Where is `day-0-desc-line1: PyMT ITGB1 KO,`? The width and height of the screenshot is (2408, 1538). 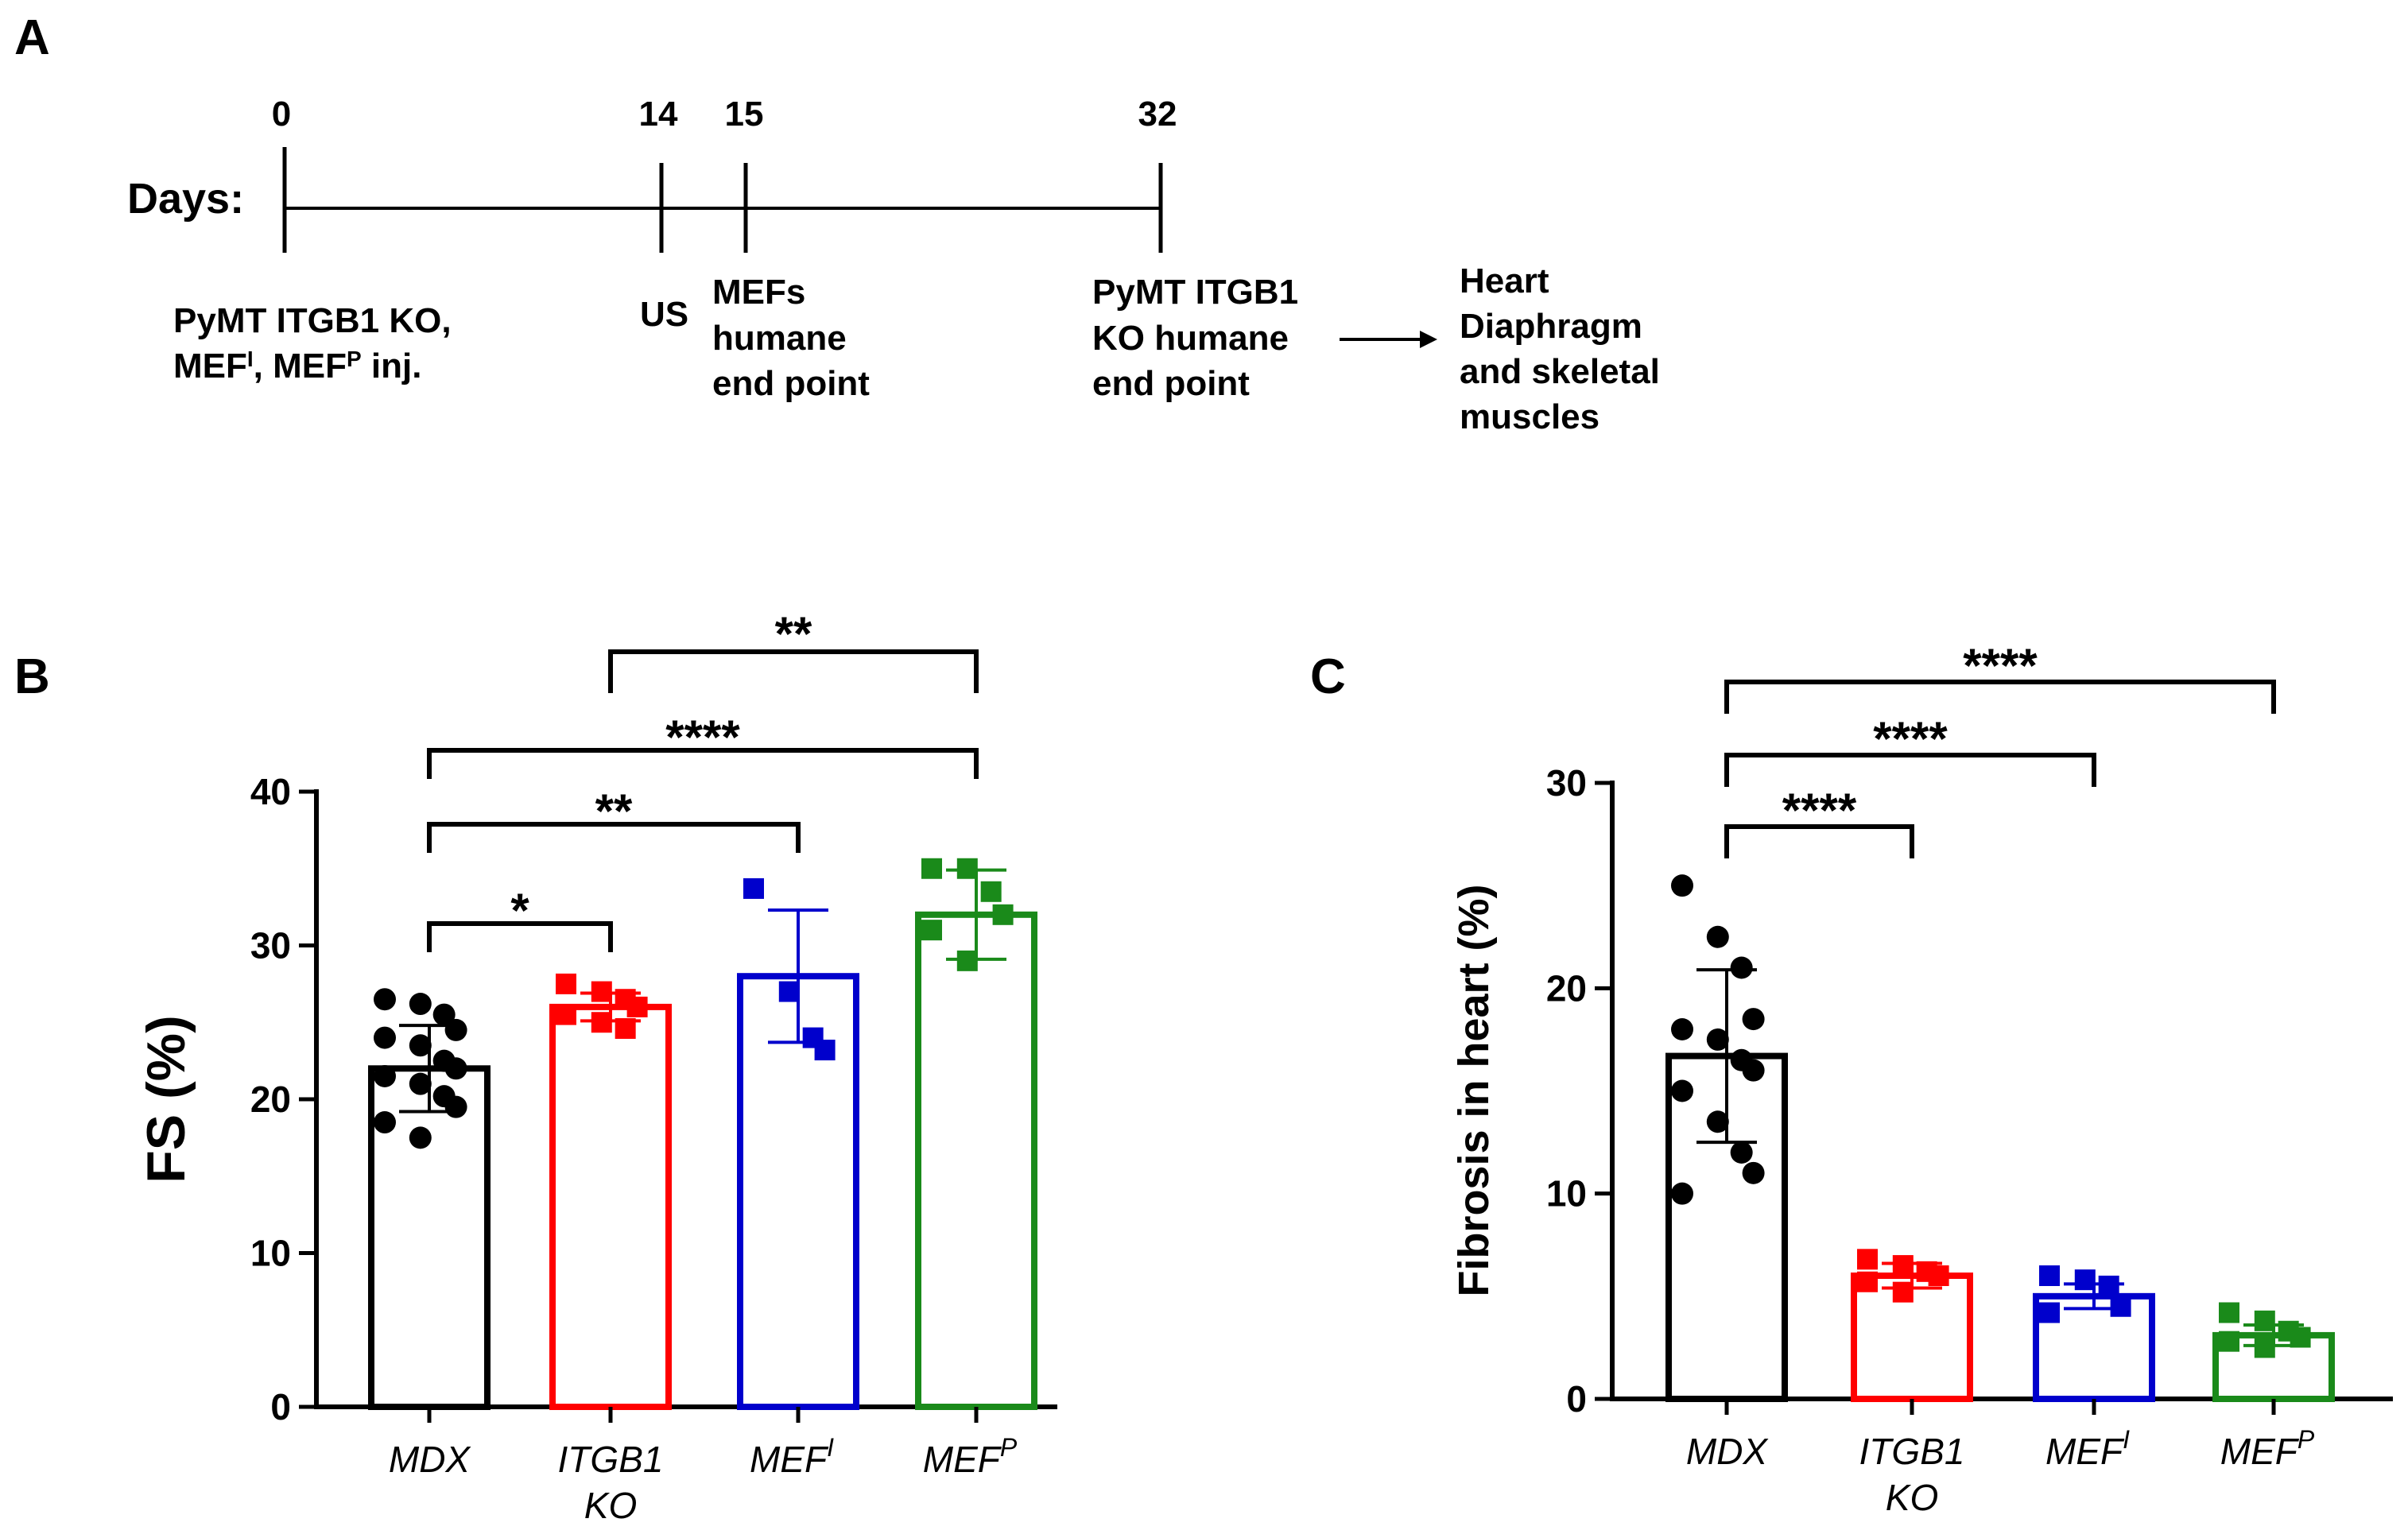
day-0-desc-line1: PyMT ITGB1 KO, is located at coordinates (312, 320).